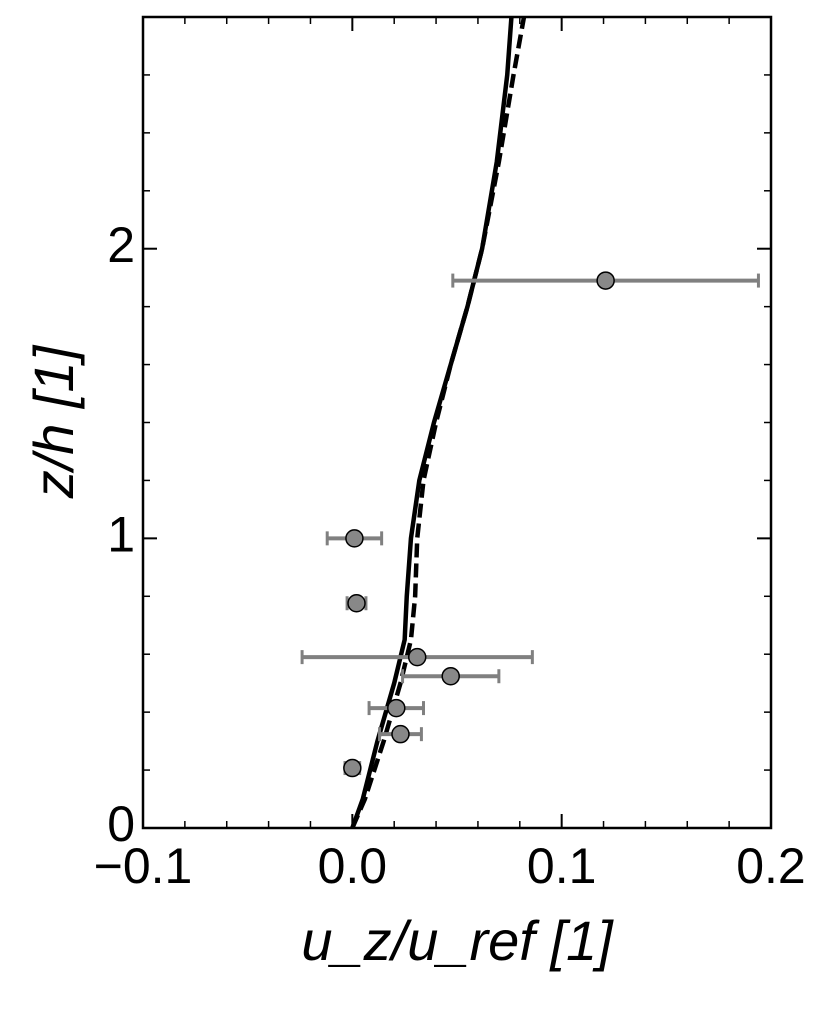 This screenshot has width=830, height=1016. I want to click on x-tick-label: 0.2, so click(771, 866).